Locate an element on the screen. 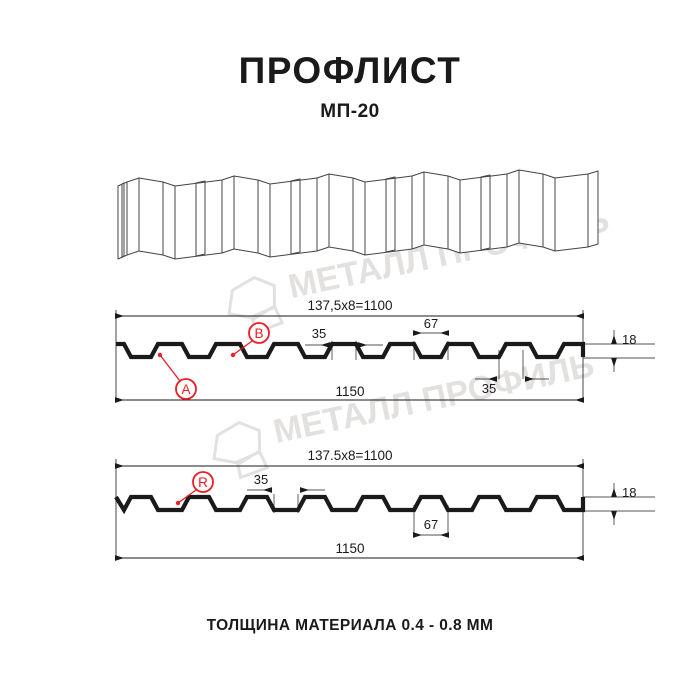 This screenshot has width=700, height=700. marker-r: R is located at coordinates (194, 488).